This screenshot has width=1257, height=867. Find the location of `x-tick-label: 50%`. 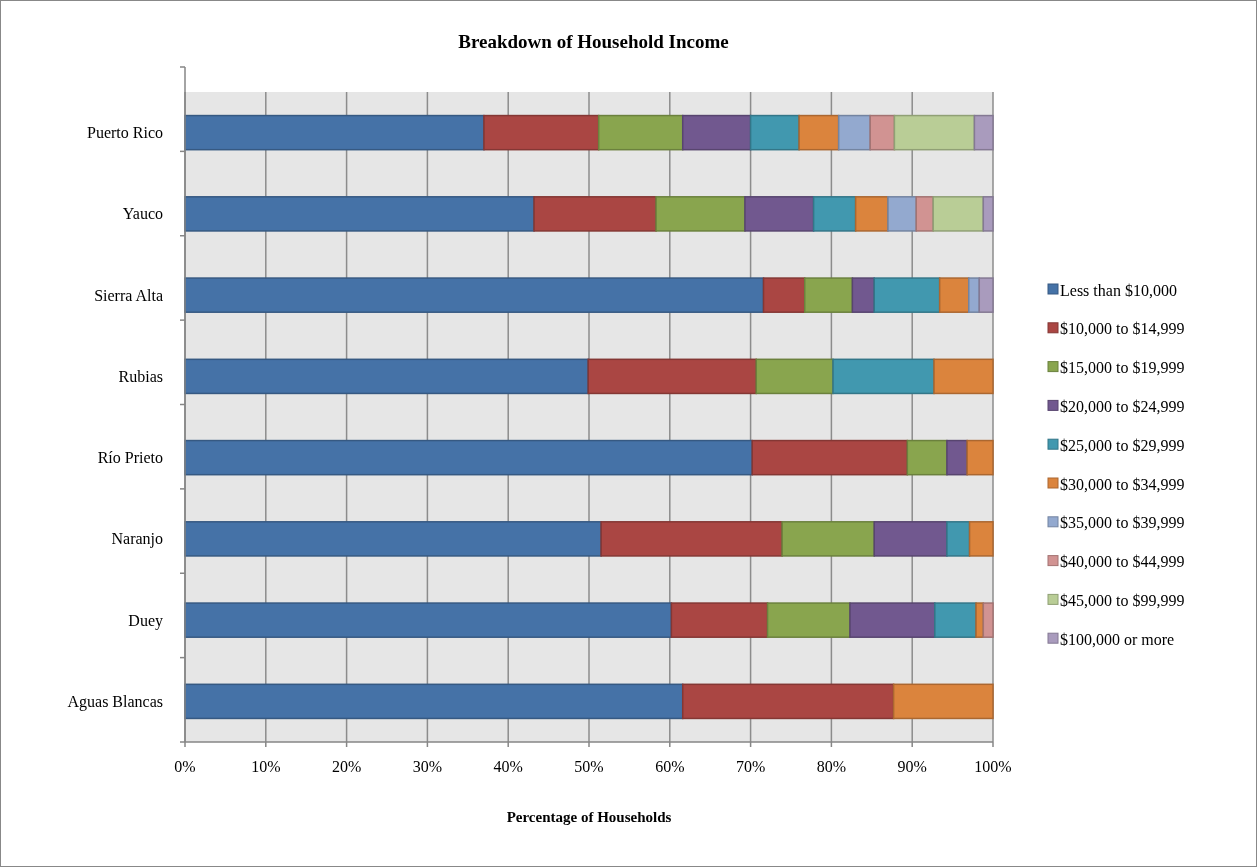

x-tick-label: 50% is located at coordinates (589, 766).